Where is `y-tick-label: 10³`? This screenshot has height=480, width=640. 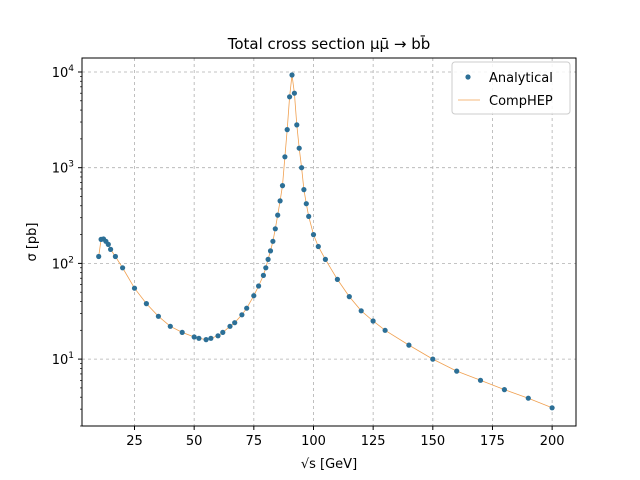
y-tick-label: 10³ is located at coordinates (63, 168).